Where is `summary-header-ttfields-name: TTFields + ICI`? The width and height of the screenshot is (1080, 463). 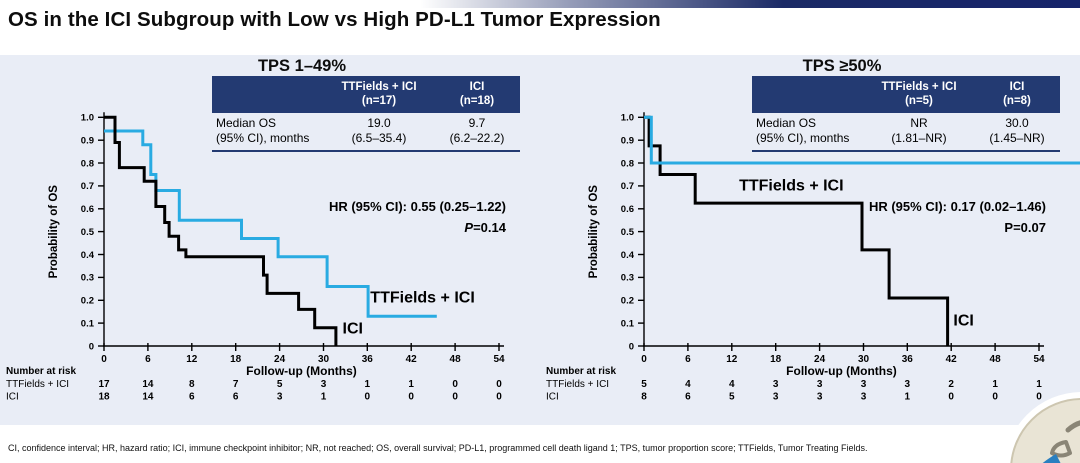 summary-header-ttfields-name: TTFields + ICI is located at coordinates (919, 87).